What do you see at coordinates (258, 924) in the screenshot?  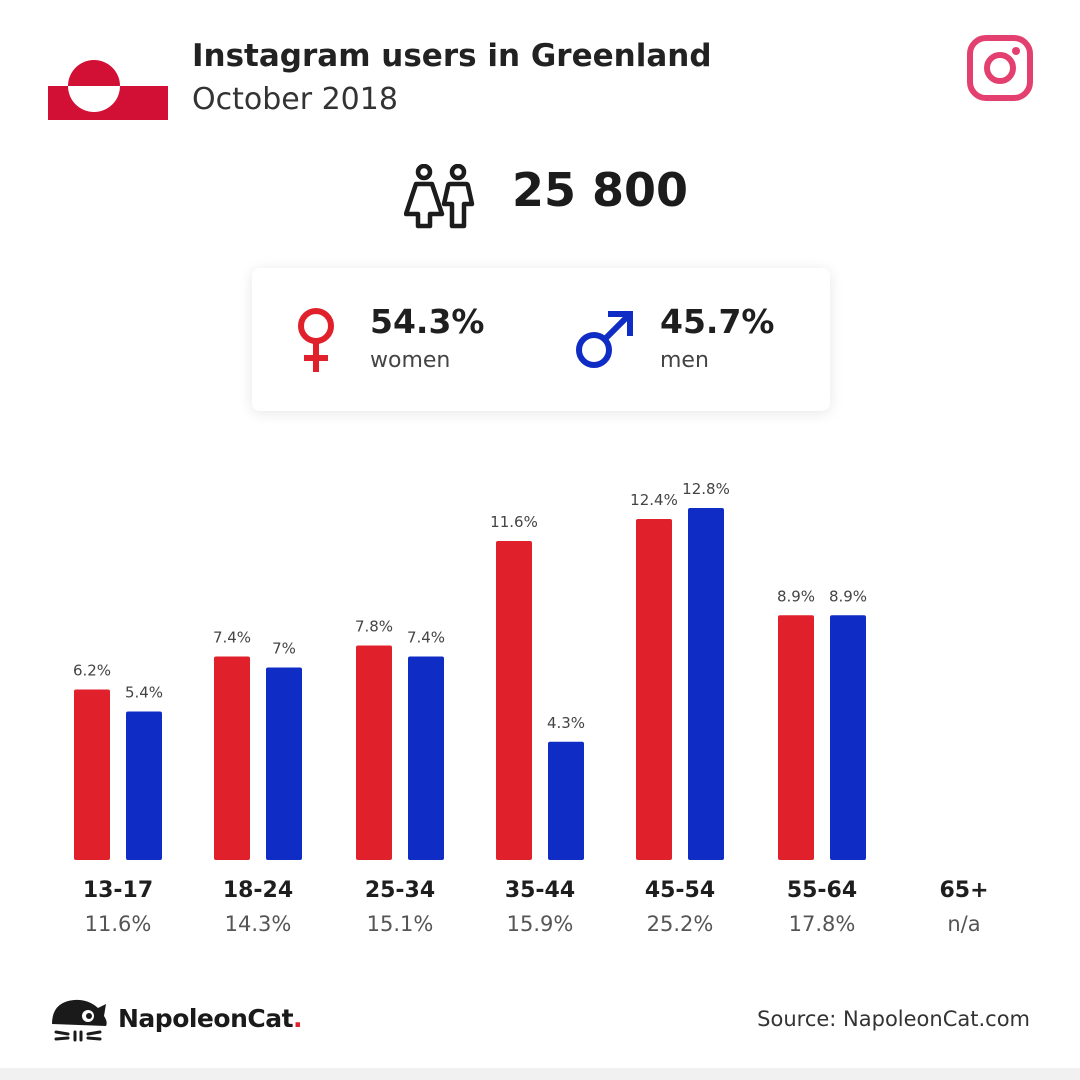 I see `age-group-total: 14.3%` at bounding box center [258, 924].